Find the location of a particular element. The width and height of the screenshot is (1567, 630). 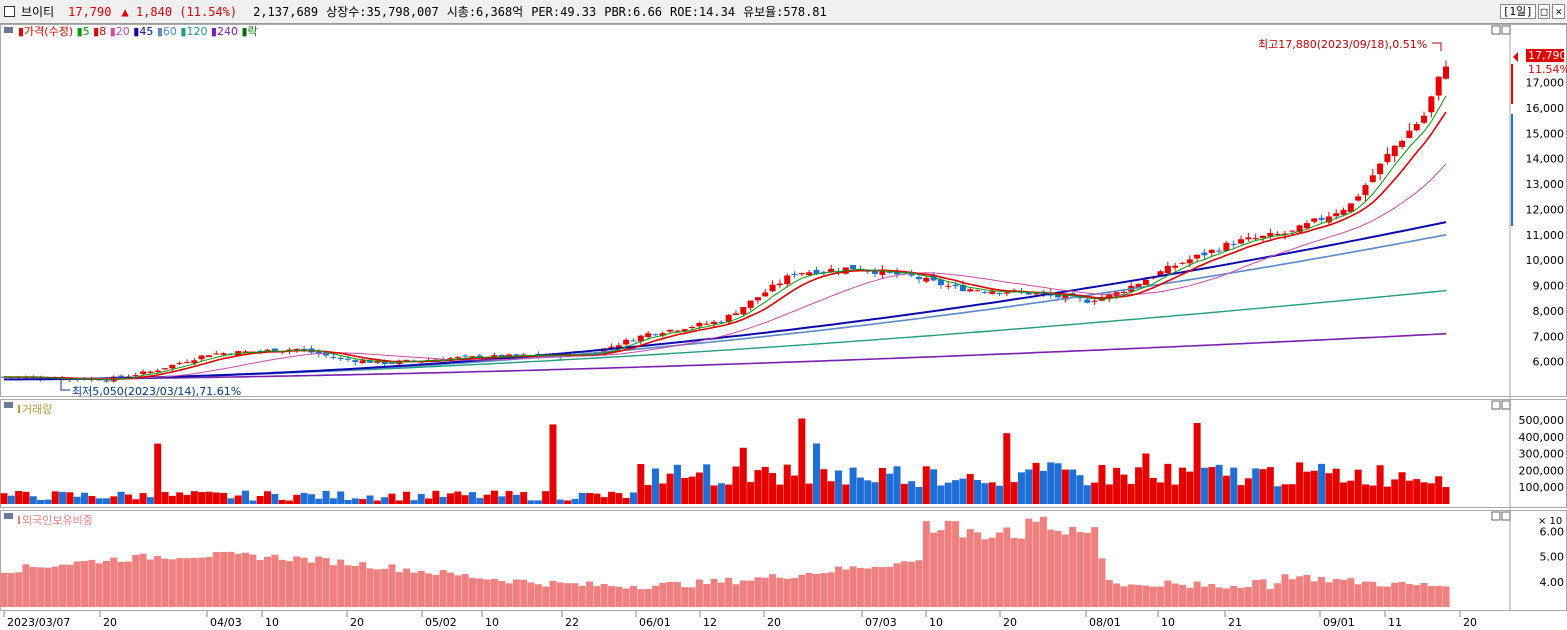

close-button: × is located at coordinates (1558, 11).